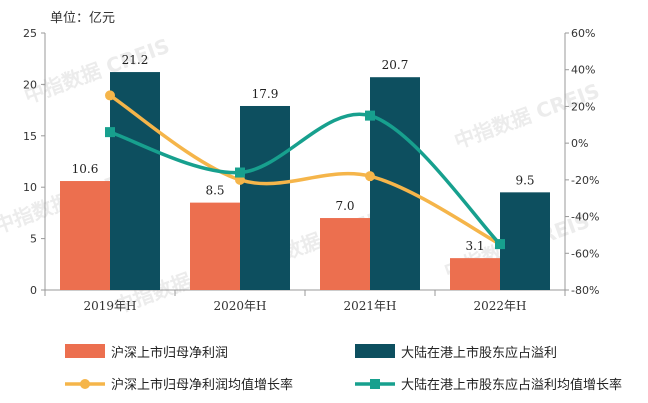 The image size is (648, 403). What do you see at coordinates (585, 180) in the screenshot?
I see `right-tick-label: -20%` at bounding box center [585, 180].